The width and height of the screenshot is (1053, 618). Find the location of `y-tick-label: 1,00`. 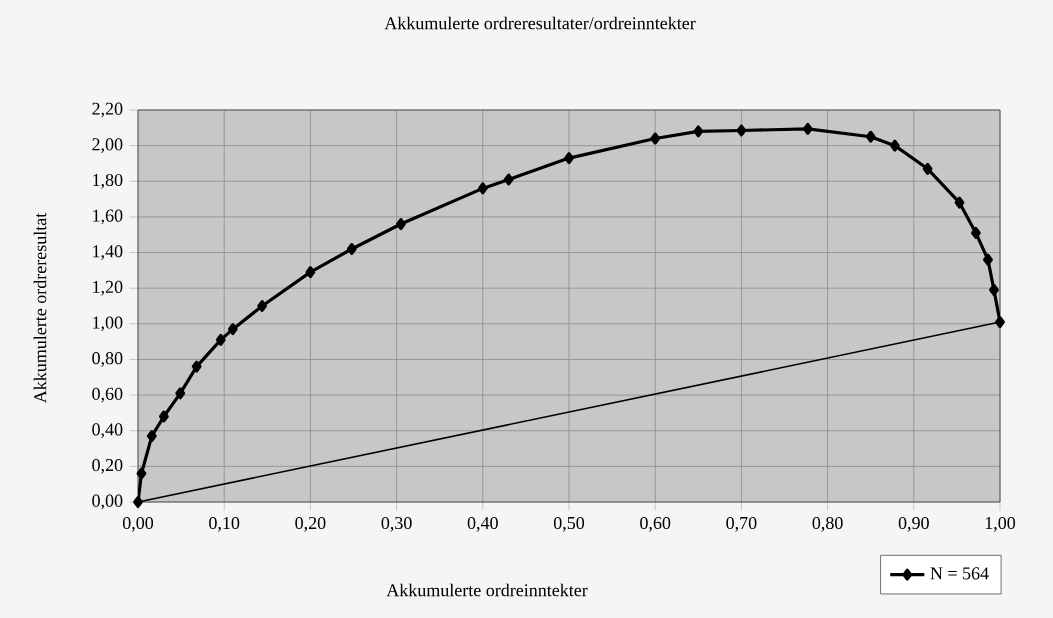

y-tick-label: 1,00 is located at coordinates (108, 324).